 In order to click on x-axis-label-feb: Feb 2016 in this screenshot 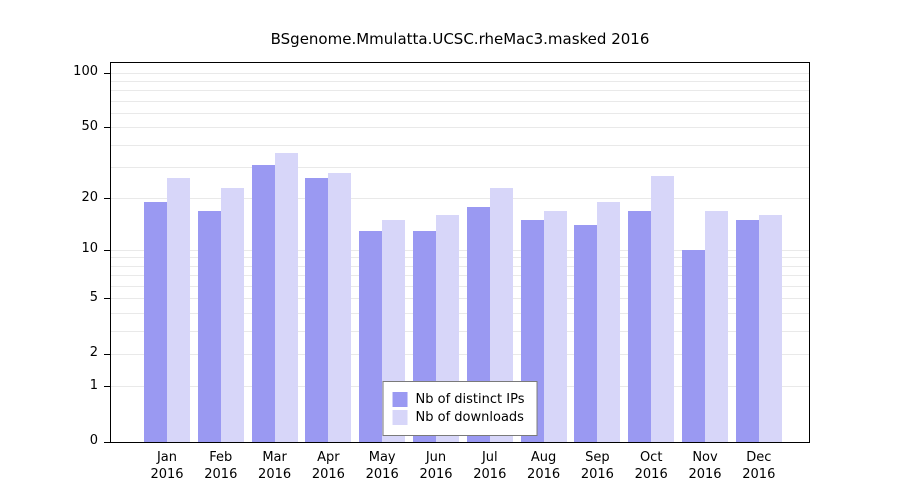, I will do `click(221, 466)`.